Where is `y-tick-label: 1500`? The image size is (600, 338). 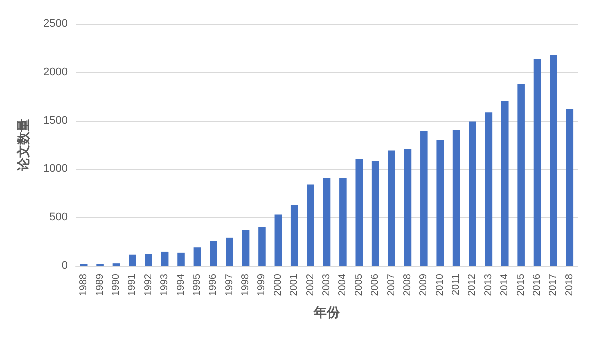 y-tick-label: 1500 is located at coordinates (56, 120).